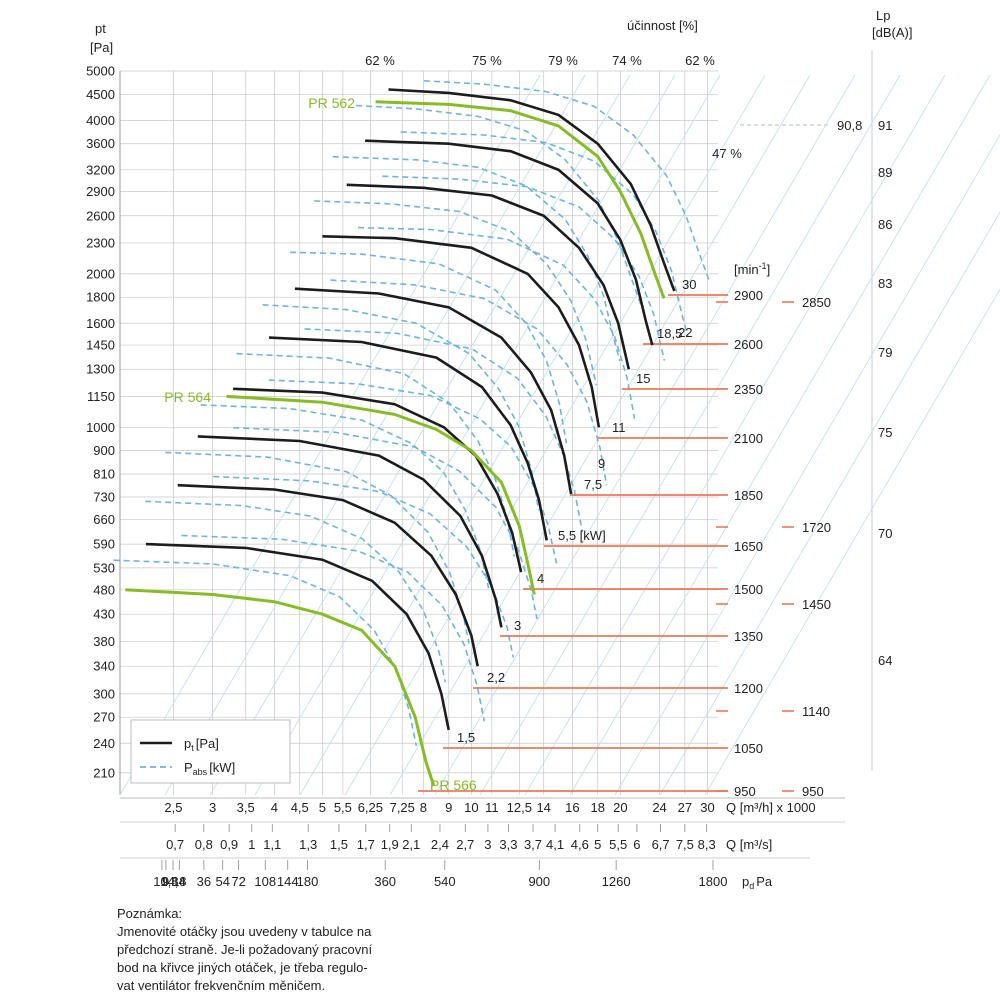  What do you see at coordinates (308, 881) in the screenshot?
I see `x-tick-label-pd: 180` at bounding box center [308, 881].